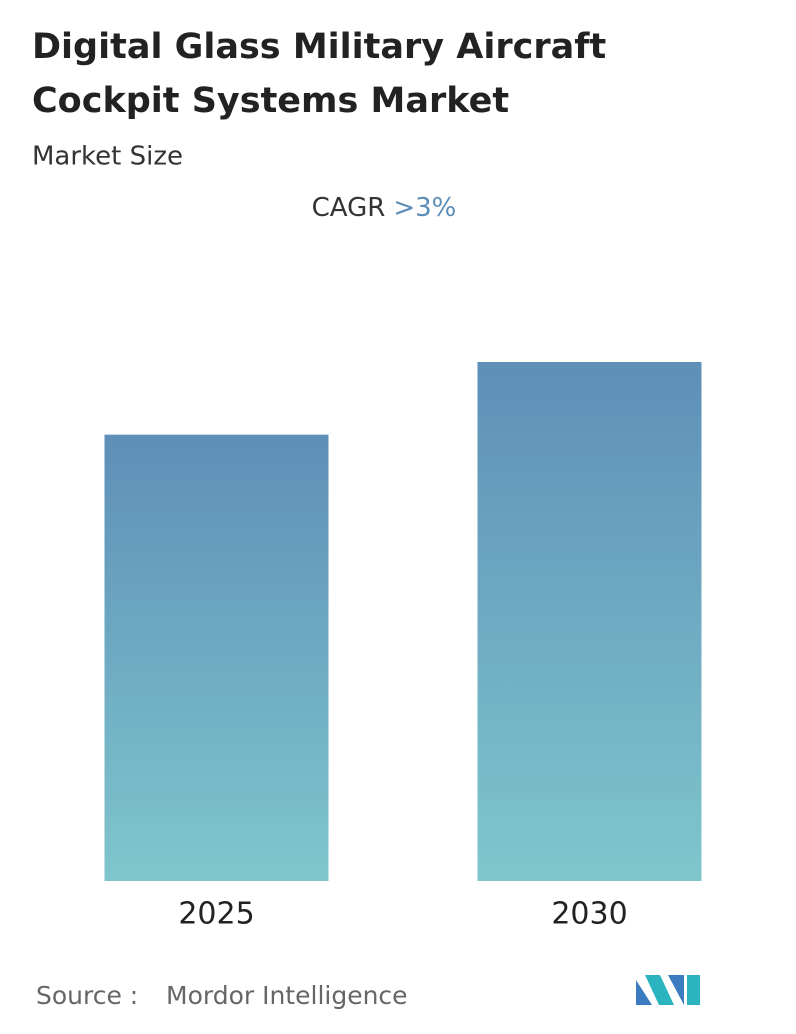 This screenshot has width=796, height=1034. I want to click on cagr-label: CAGR, so click(349, 208).